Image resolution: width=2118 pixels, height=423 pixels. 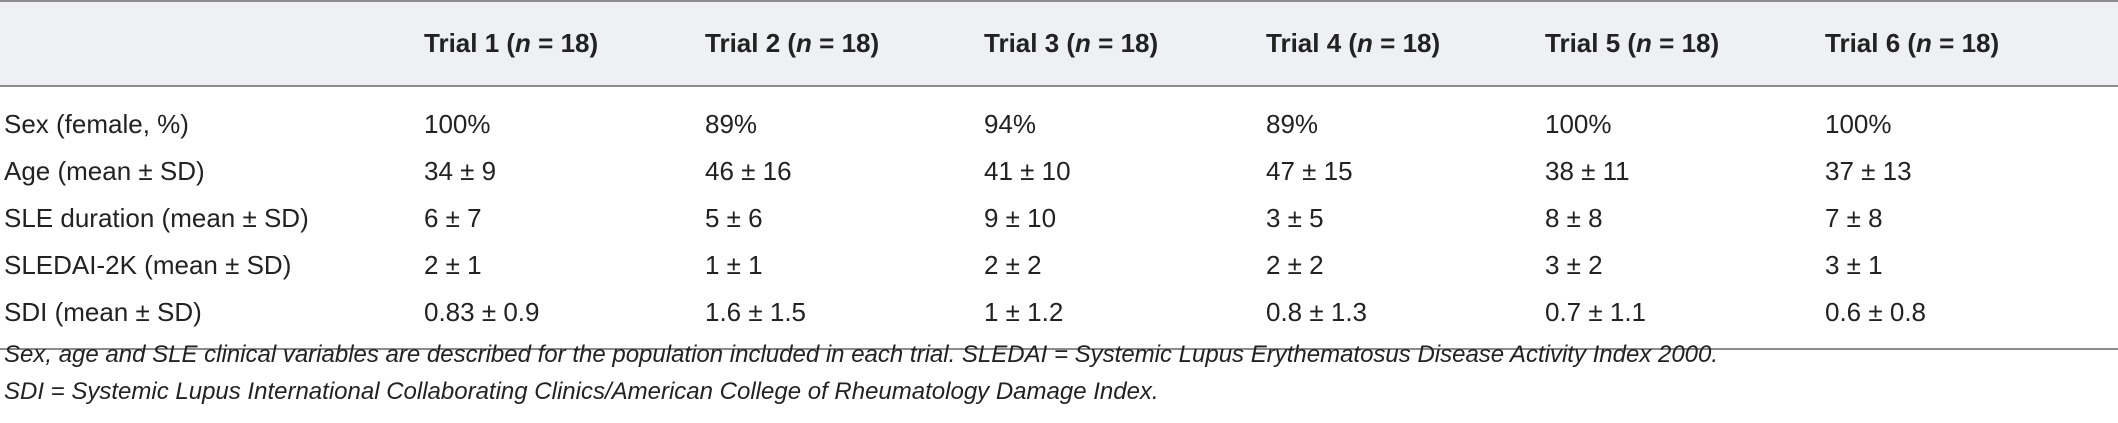 What do you see at coordinates (1854, 218) in the screenshot?
I see `table-cell: 7 ± 8` at bounding box center [1854, 218].